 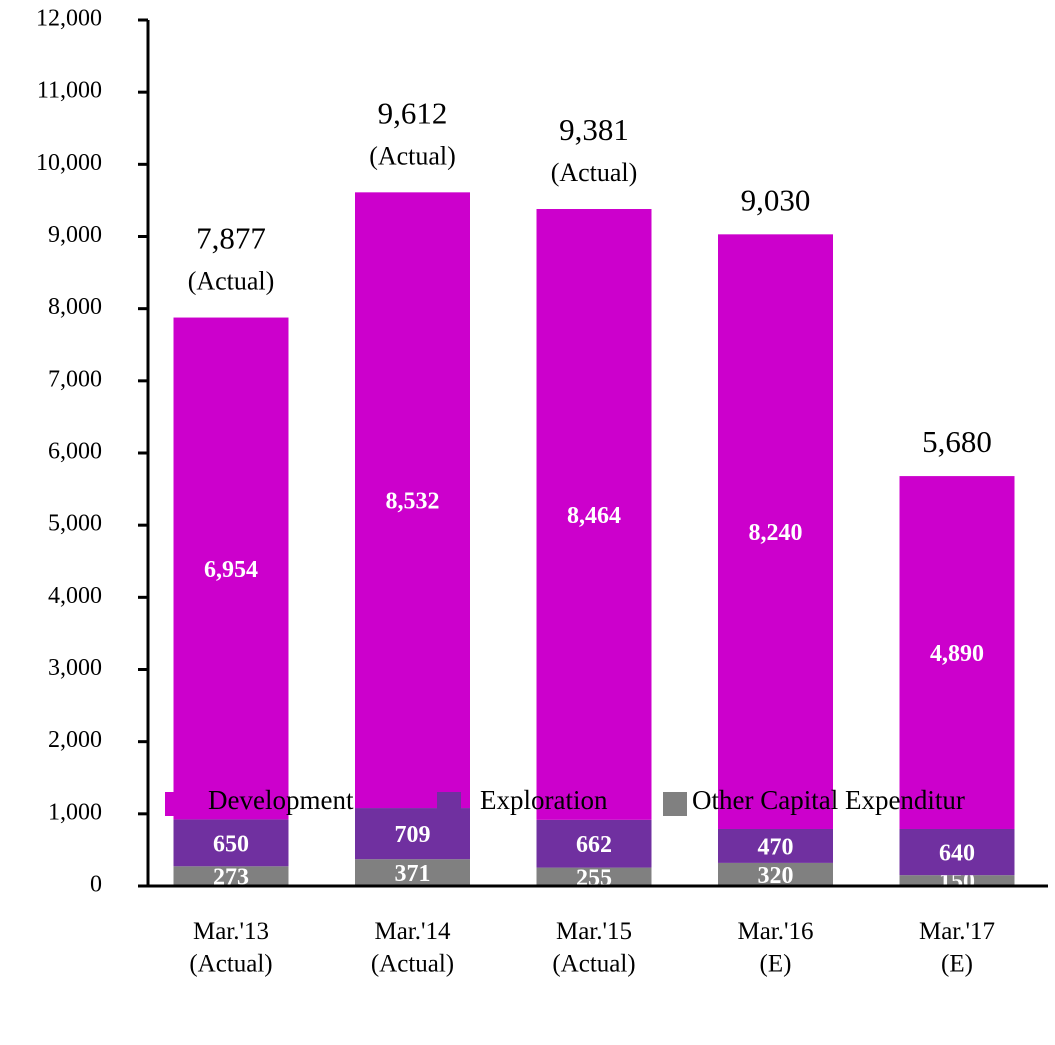 I want to click on segment-label: 709, so click(x=413, y=835).